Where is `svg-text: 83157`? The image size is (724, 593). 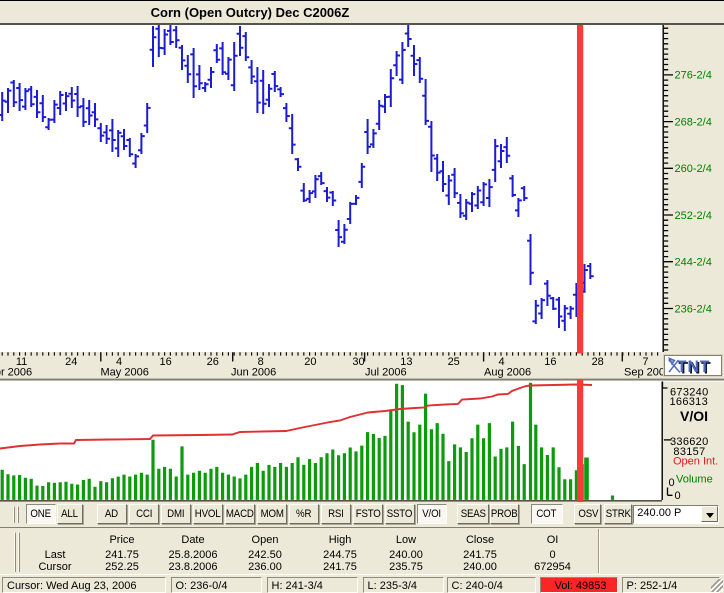 svg-text: 83157 is located at coordinates (689, 452).